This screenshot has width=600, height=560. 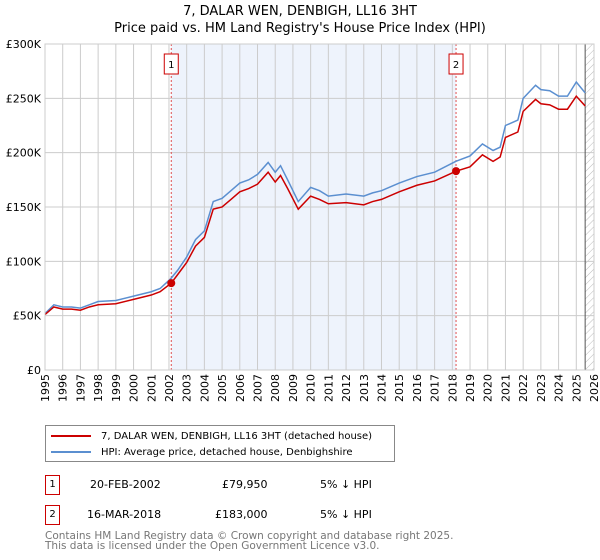 I want to click on sale-date: 16-MAR-2018, so click(x=124, y=514).